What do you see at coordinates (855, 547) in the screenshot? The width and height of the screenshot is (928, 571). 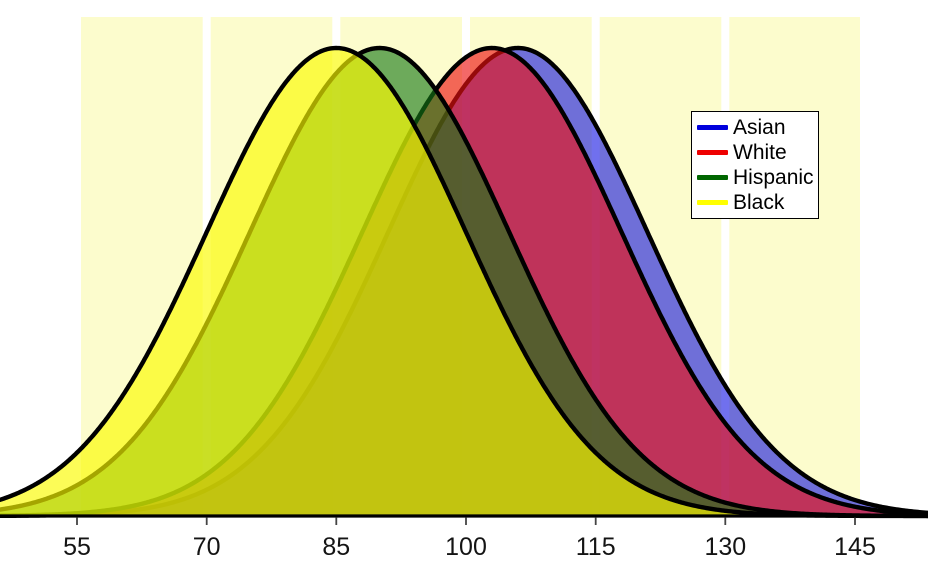 I see `x-tick-label-145: 145` at bounding box center [855, 547].